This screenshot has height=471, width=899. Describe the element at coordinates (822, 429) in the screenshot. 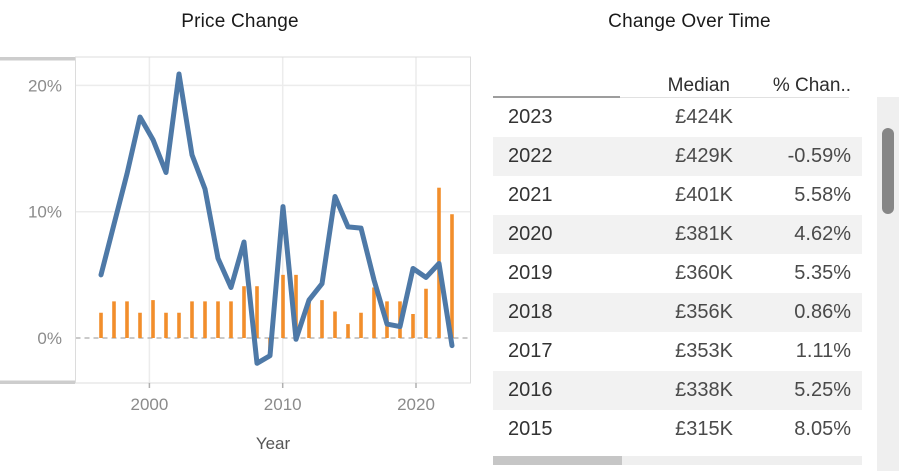

I see `pct-change-cell: 8.05%` at that location.